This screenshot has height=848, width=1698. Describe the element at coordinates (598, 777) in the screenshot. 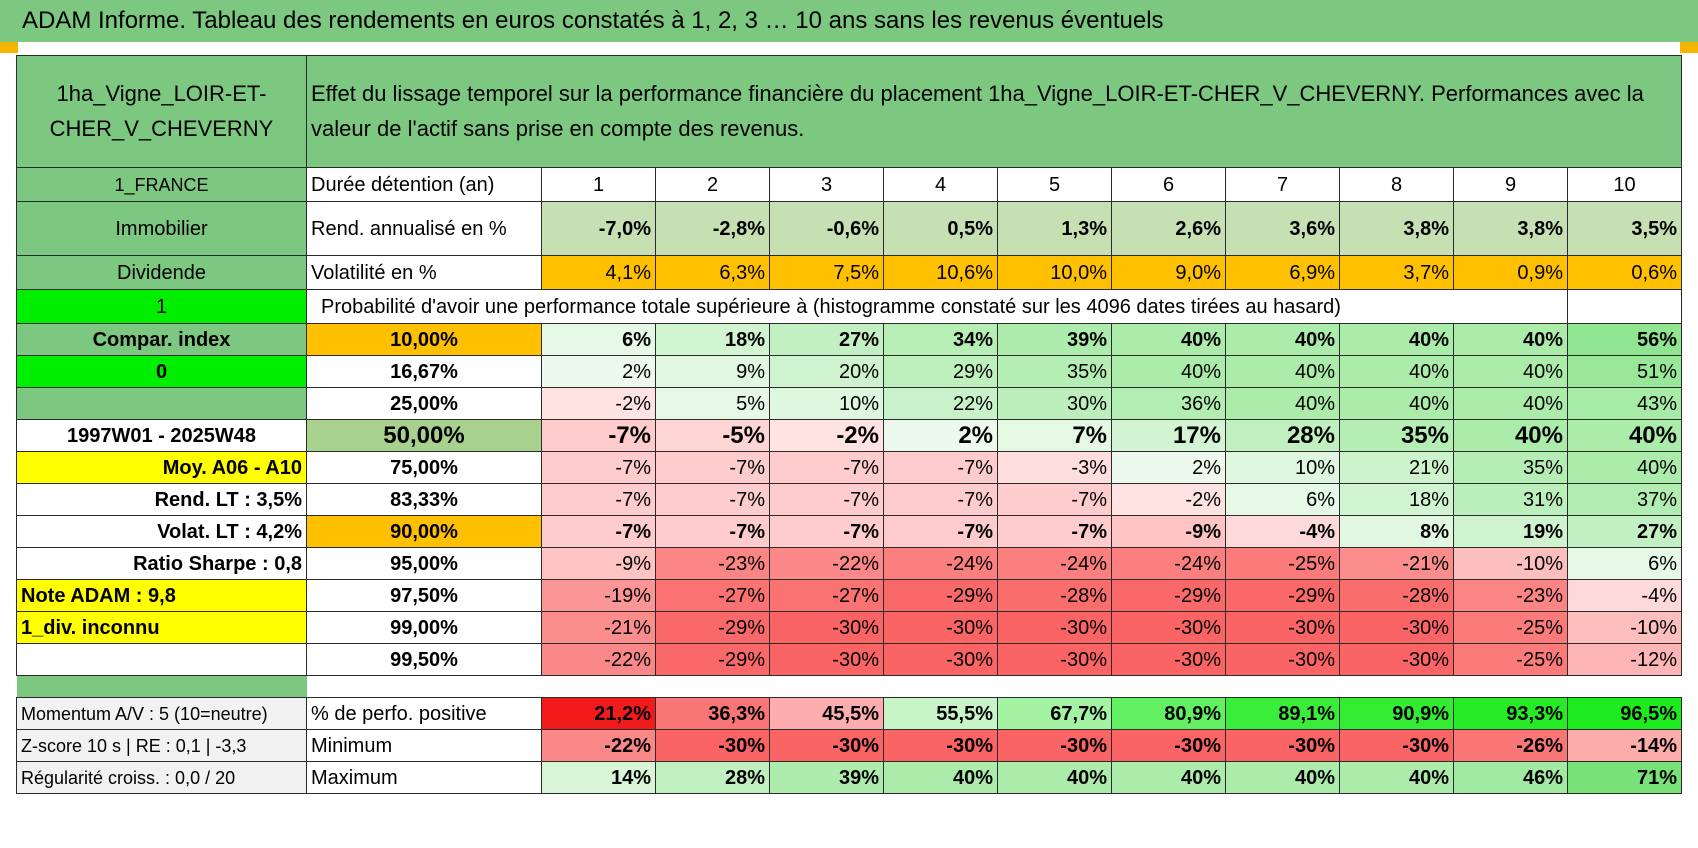

I see `maximum-value: 14%` at that location.